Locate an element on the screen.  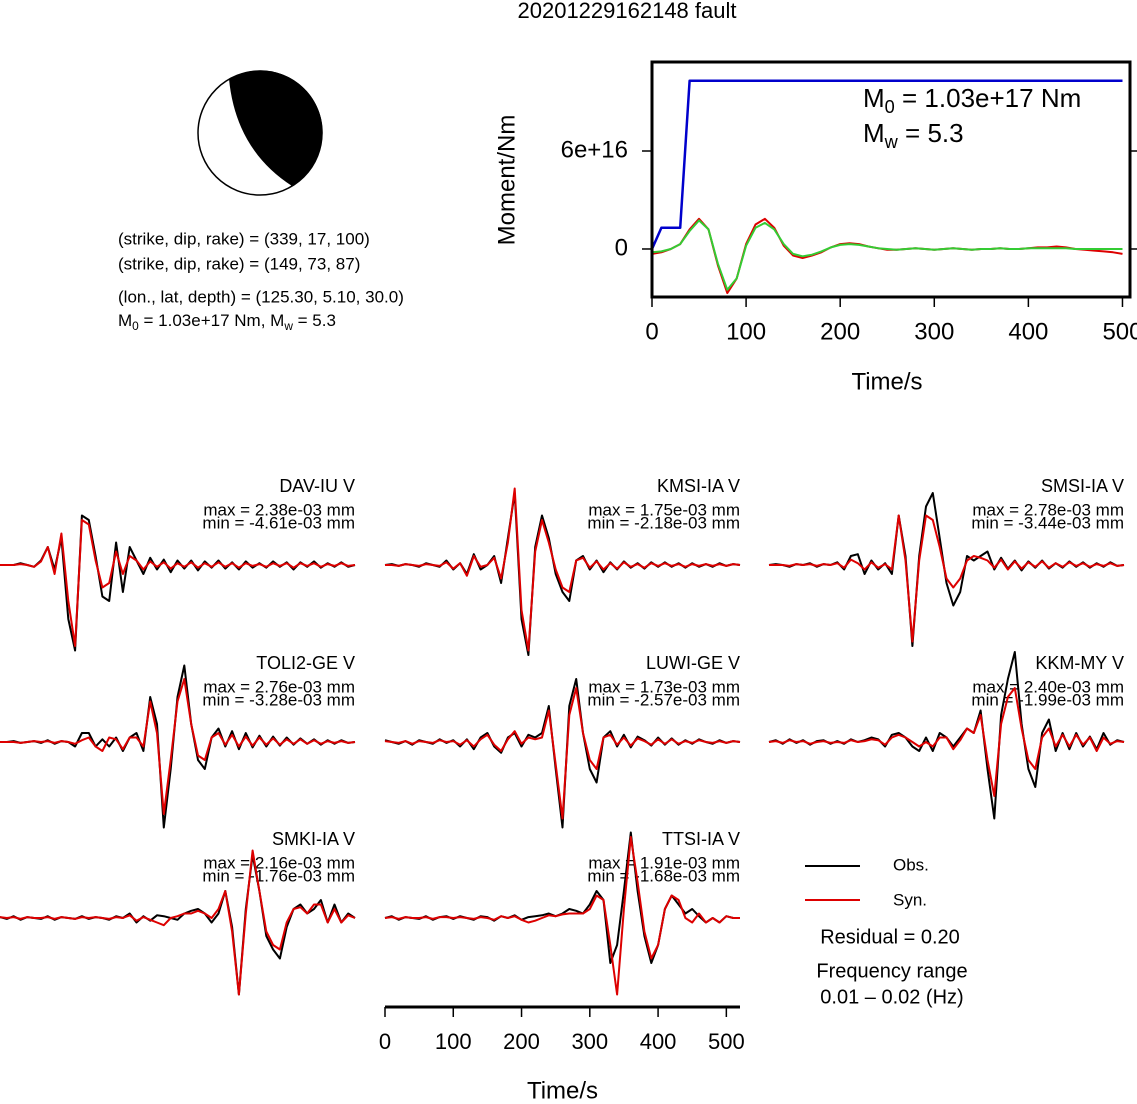
text-part: = 1.03e+17 Nm is located at coordinates (988, 98).